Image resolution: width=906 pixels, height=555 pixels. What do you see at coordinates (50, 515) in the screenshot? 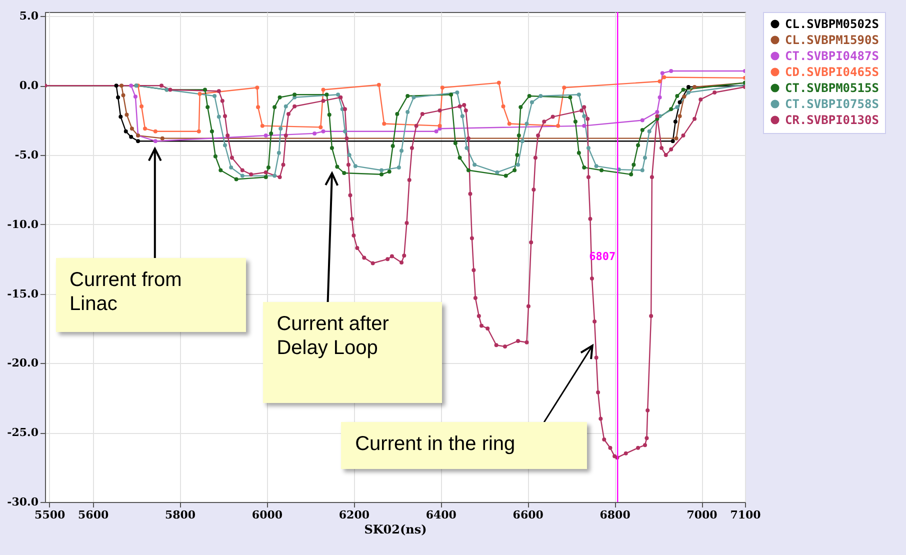
I see `x-tick-label: 5500` at bounding box center [50, 515].